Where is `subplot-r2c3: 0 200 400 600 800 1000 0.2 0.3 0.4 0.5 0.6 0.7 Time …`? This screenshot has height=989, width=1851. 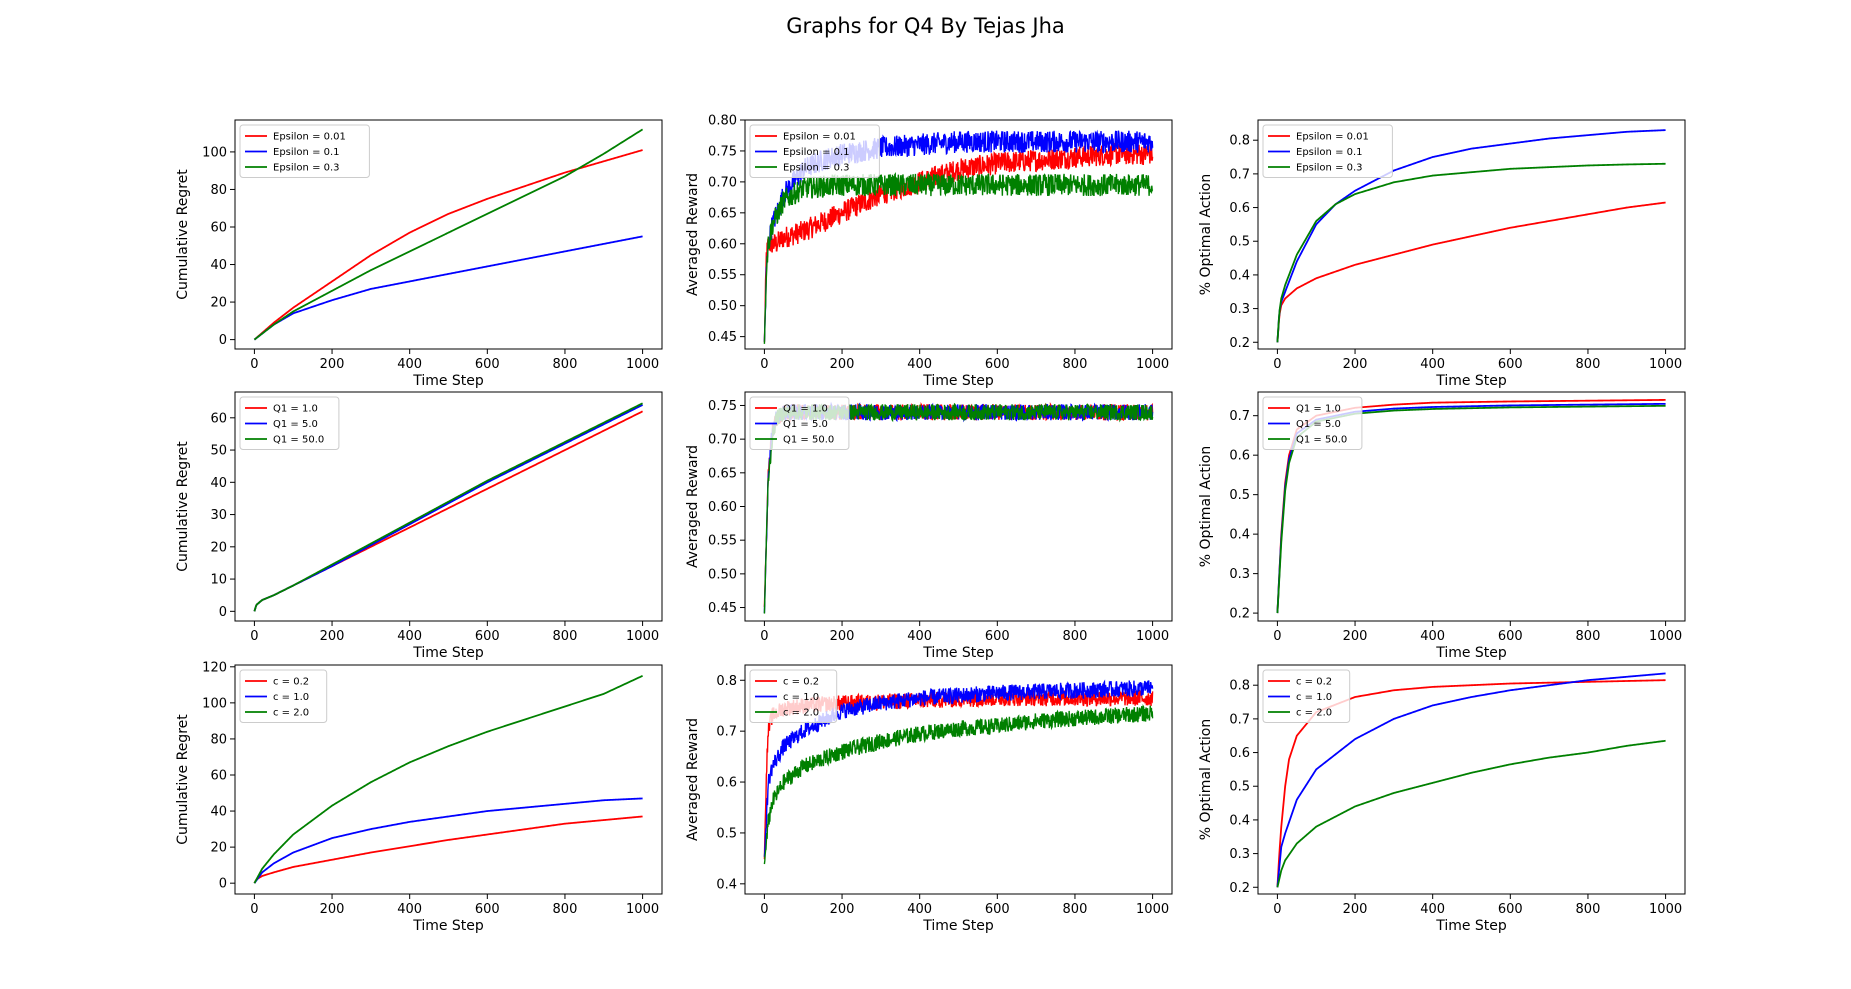
subplot-r2c3: 0 200 400 600 800 1000 0.2 0.3 0.4 0.5 0.6 0.7 Time … is located at coordinates (1442, 526).